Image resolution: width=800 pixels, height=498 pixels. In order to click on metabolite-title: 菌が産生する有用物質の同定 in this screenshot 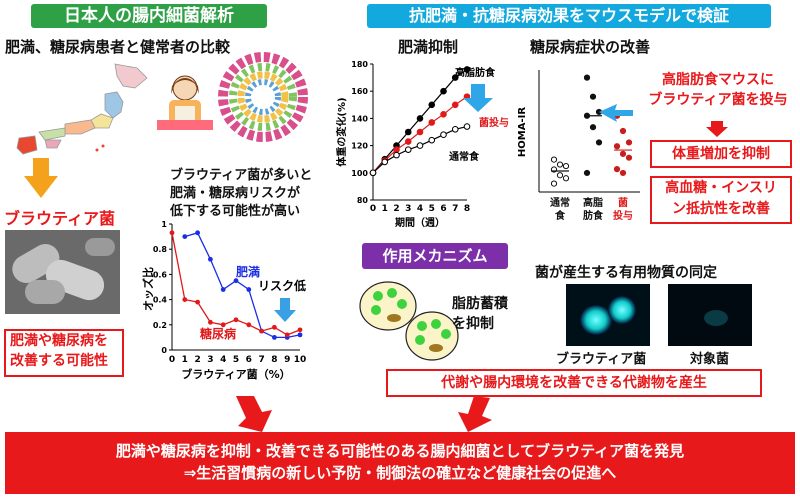, I will do `click(626, 273)`.